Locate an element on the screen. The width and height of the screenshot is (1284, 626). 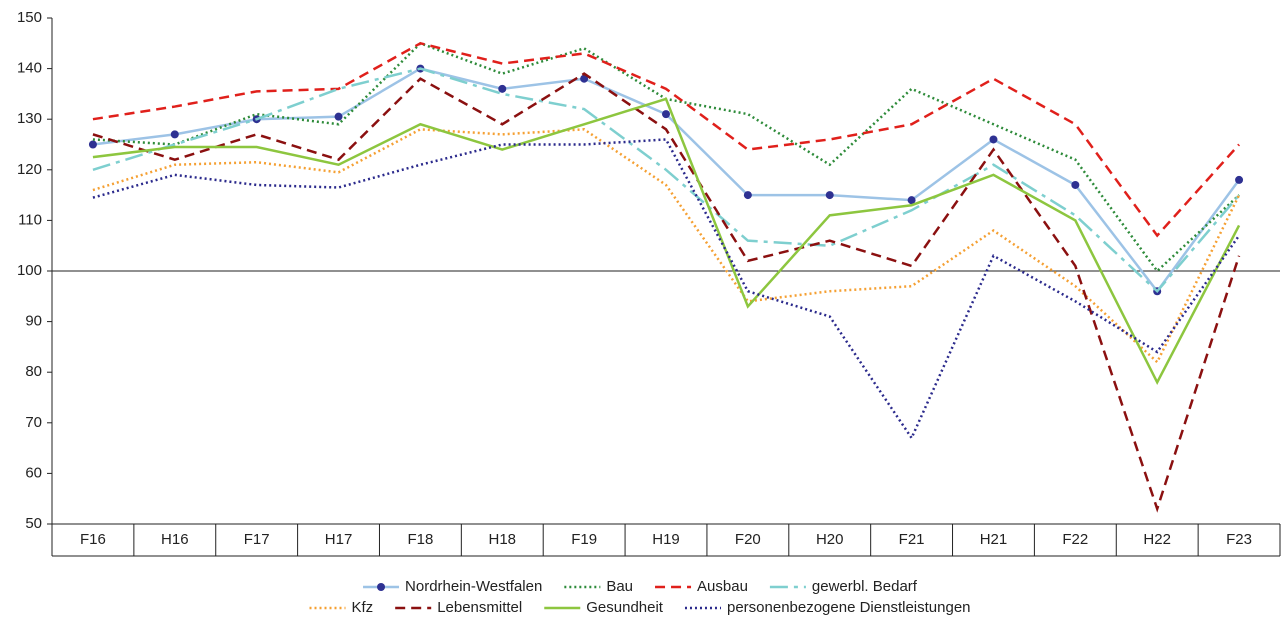
y-tick-label: 70 is located at coordinates (33, 422).